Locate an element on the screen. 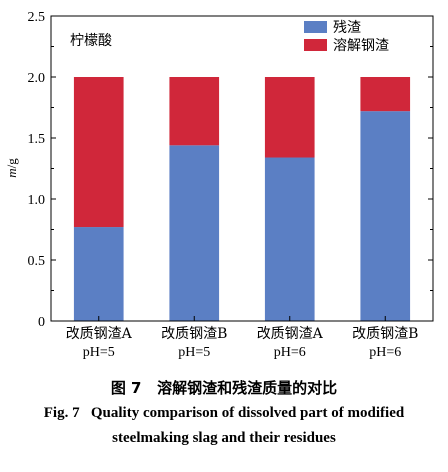  y-tick-label: 1.5 is located at coordinates (37, 139).